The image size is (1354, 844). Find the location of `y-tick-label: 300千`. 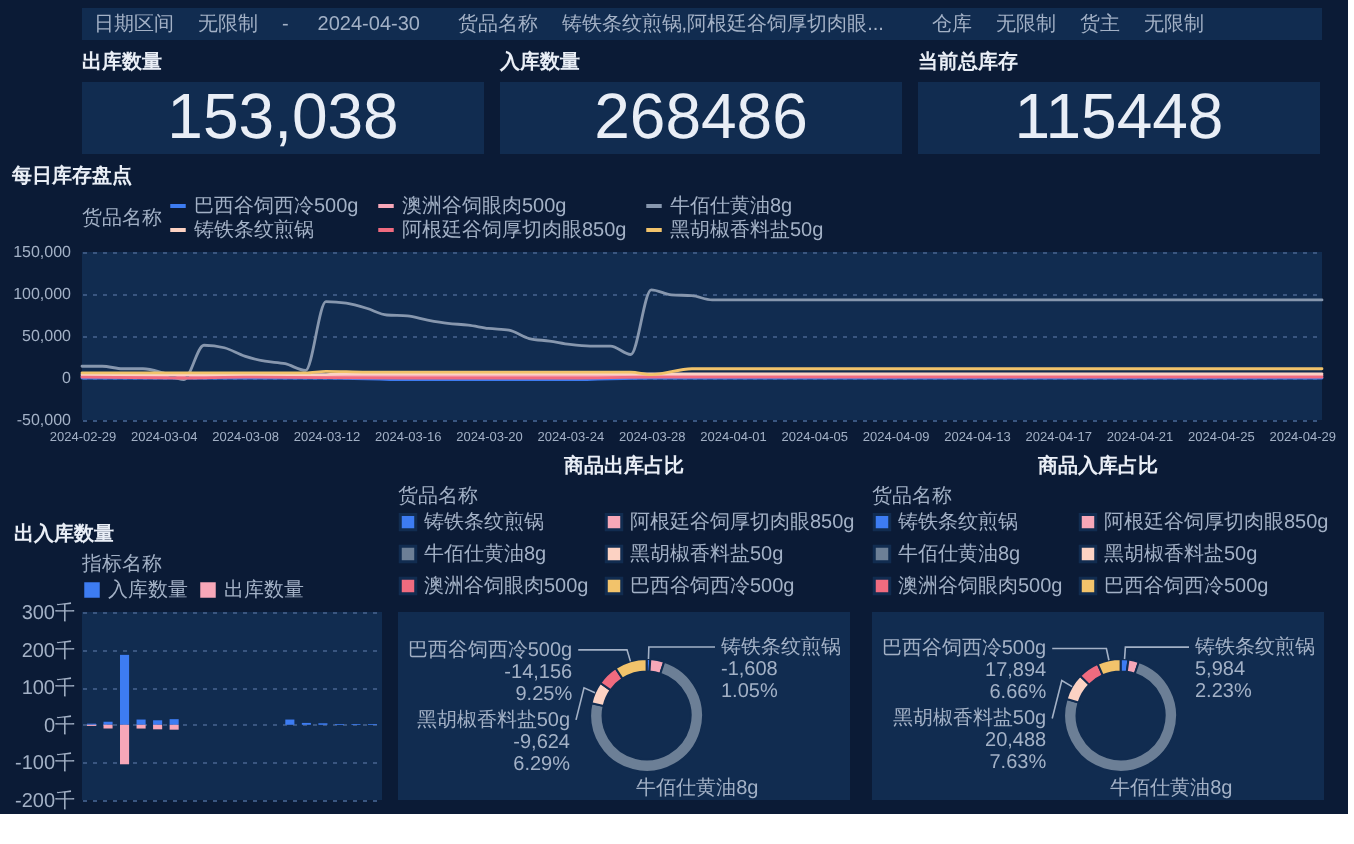

y-tick-label: 300千 is located at coordinates (48, 613).